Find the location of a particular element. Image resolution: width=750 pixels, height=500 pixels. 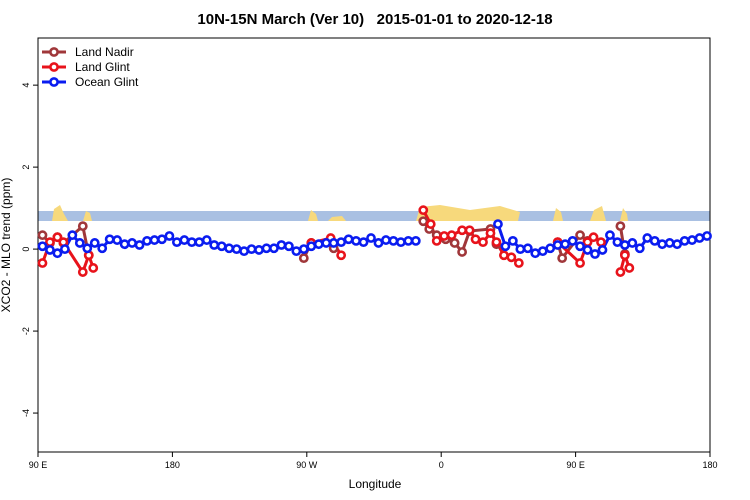

x-tick-label: 90 E is located at coordinates (575, 465).